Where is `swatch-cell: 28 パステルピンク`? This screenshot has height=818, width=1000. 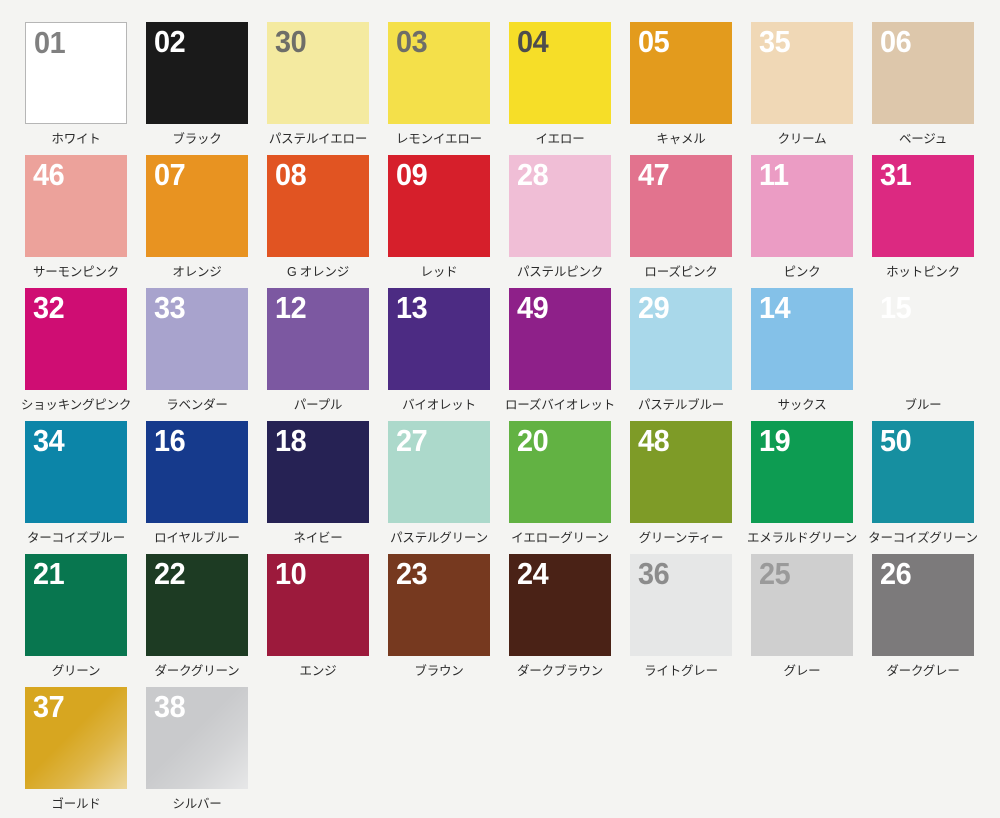
swatch-cell: 28 パステルピンク is located at coordinates (560, 217).